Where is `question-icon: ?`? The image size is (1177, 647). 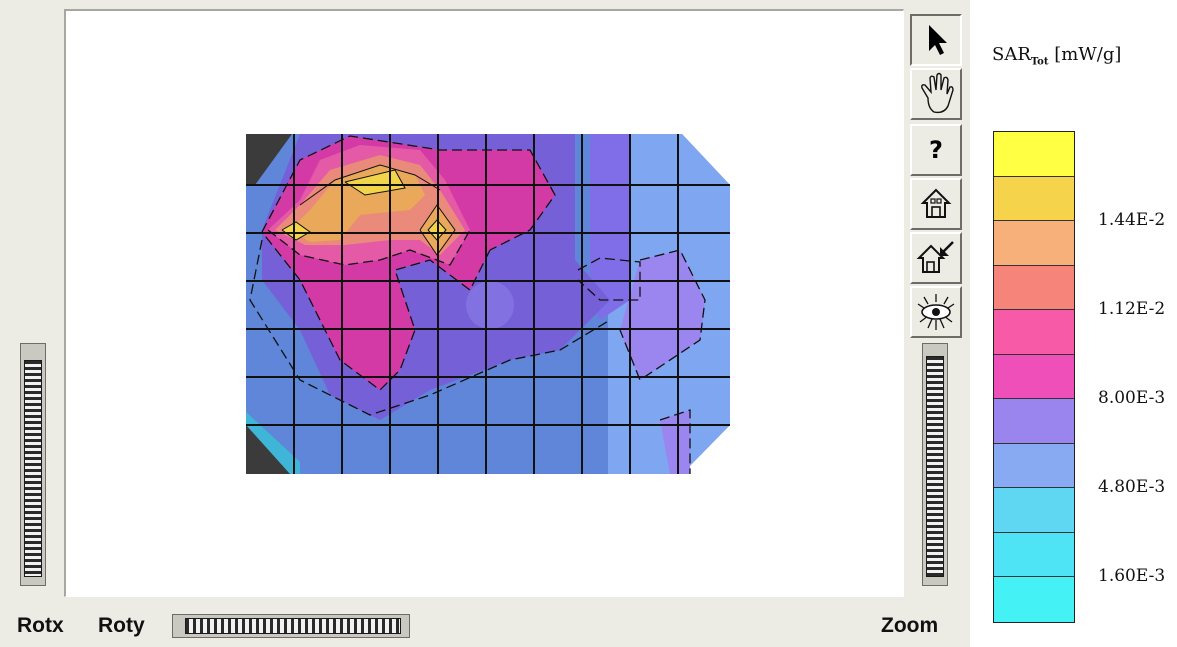
question-icon: ? is located at coordinates (936, 150).